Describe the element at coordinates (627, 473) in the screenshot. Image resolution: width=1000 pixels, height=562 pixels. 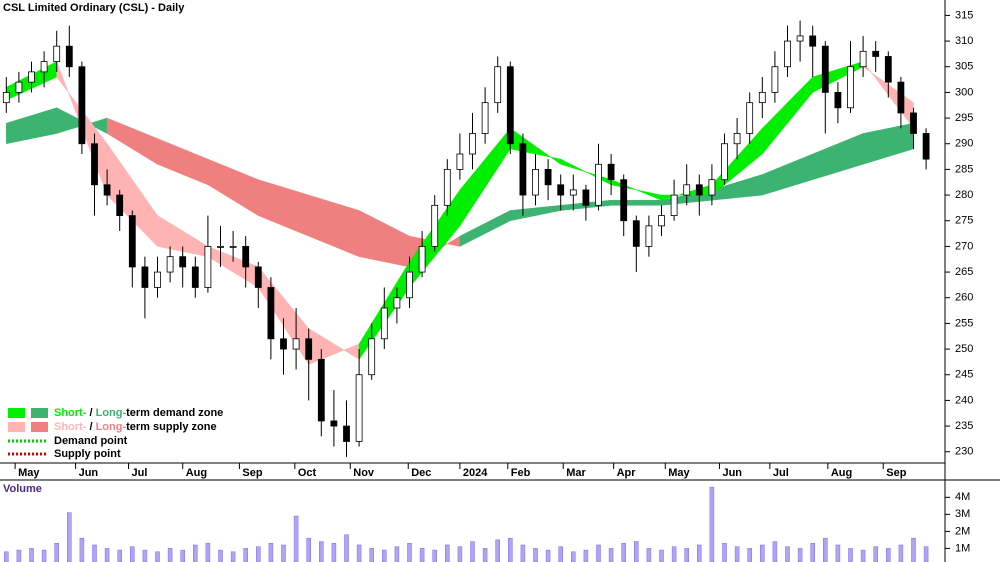
I see `x-tick-label: Apr` at that location.